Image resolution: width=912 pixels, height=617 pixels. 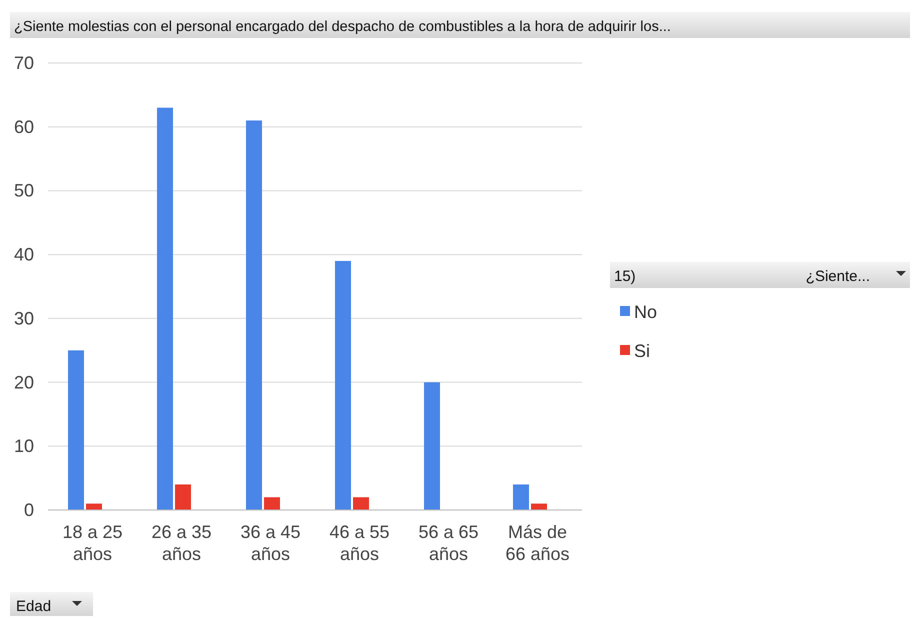 What do you see at coordinates (24, 63) in the screenshot?
I see `y-tick-label: 70` at bounding box center [24, 63].